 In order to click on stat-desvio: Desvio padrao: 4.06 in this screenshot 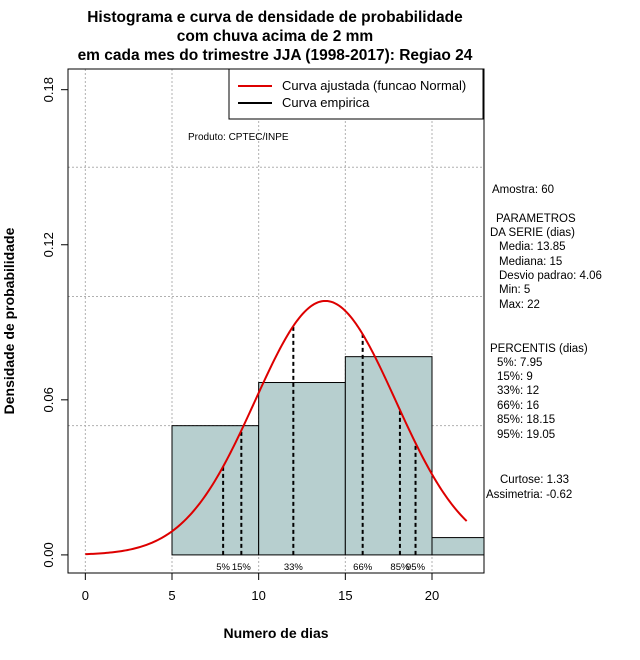, I will do `click(550, 276)`.